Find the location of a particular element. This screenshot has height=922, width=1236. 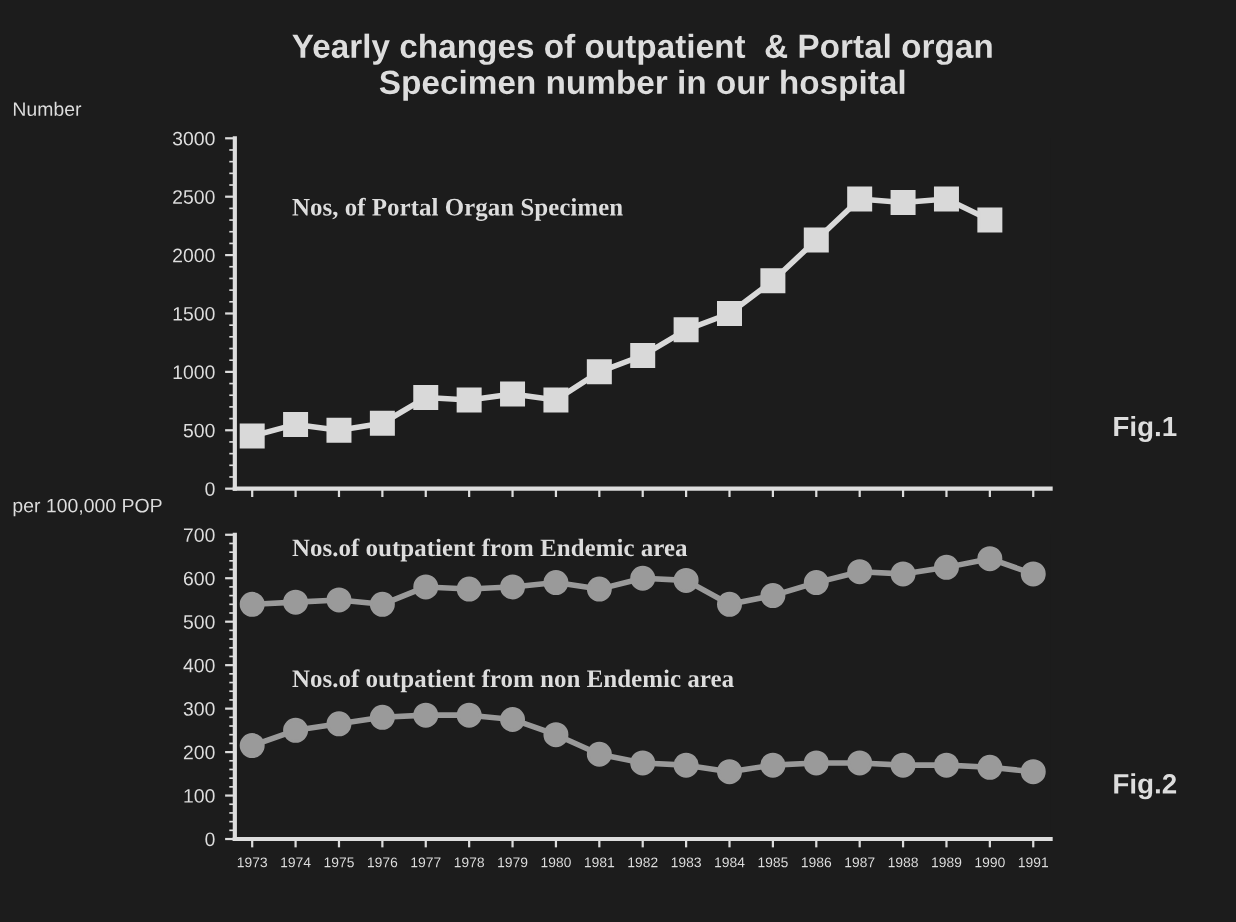

caption: Fig.2 is located at coordinates (1145, 786).